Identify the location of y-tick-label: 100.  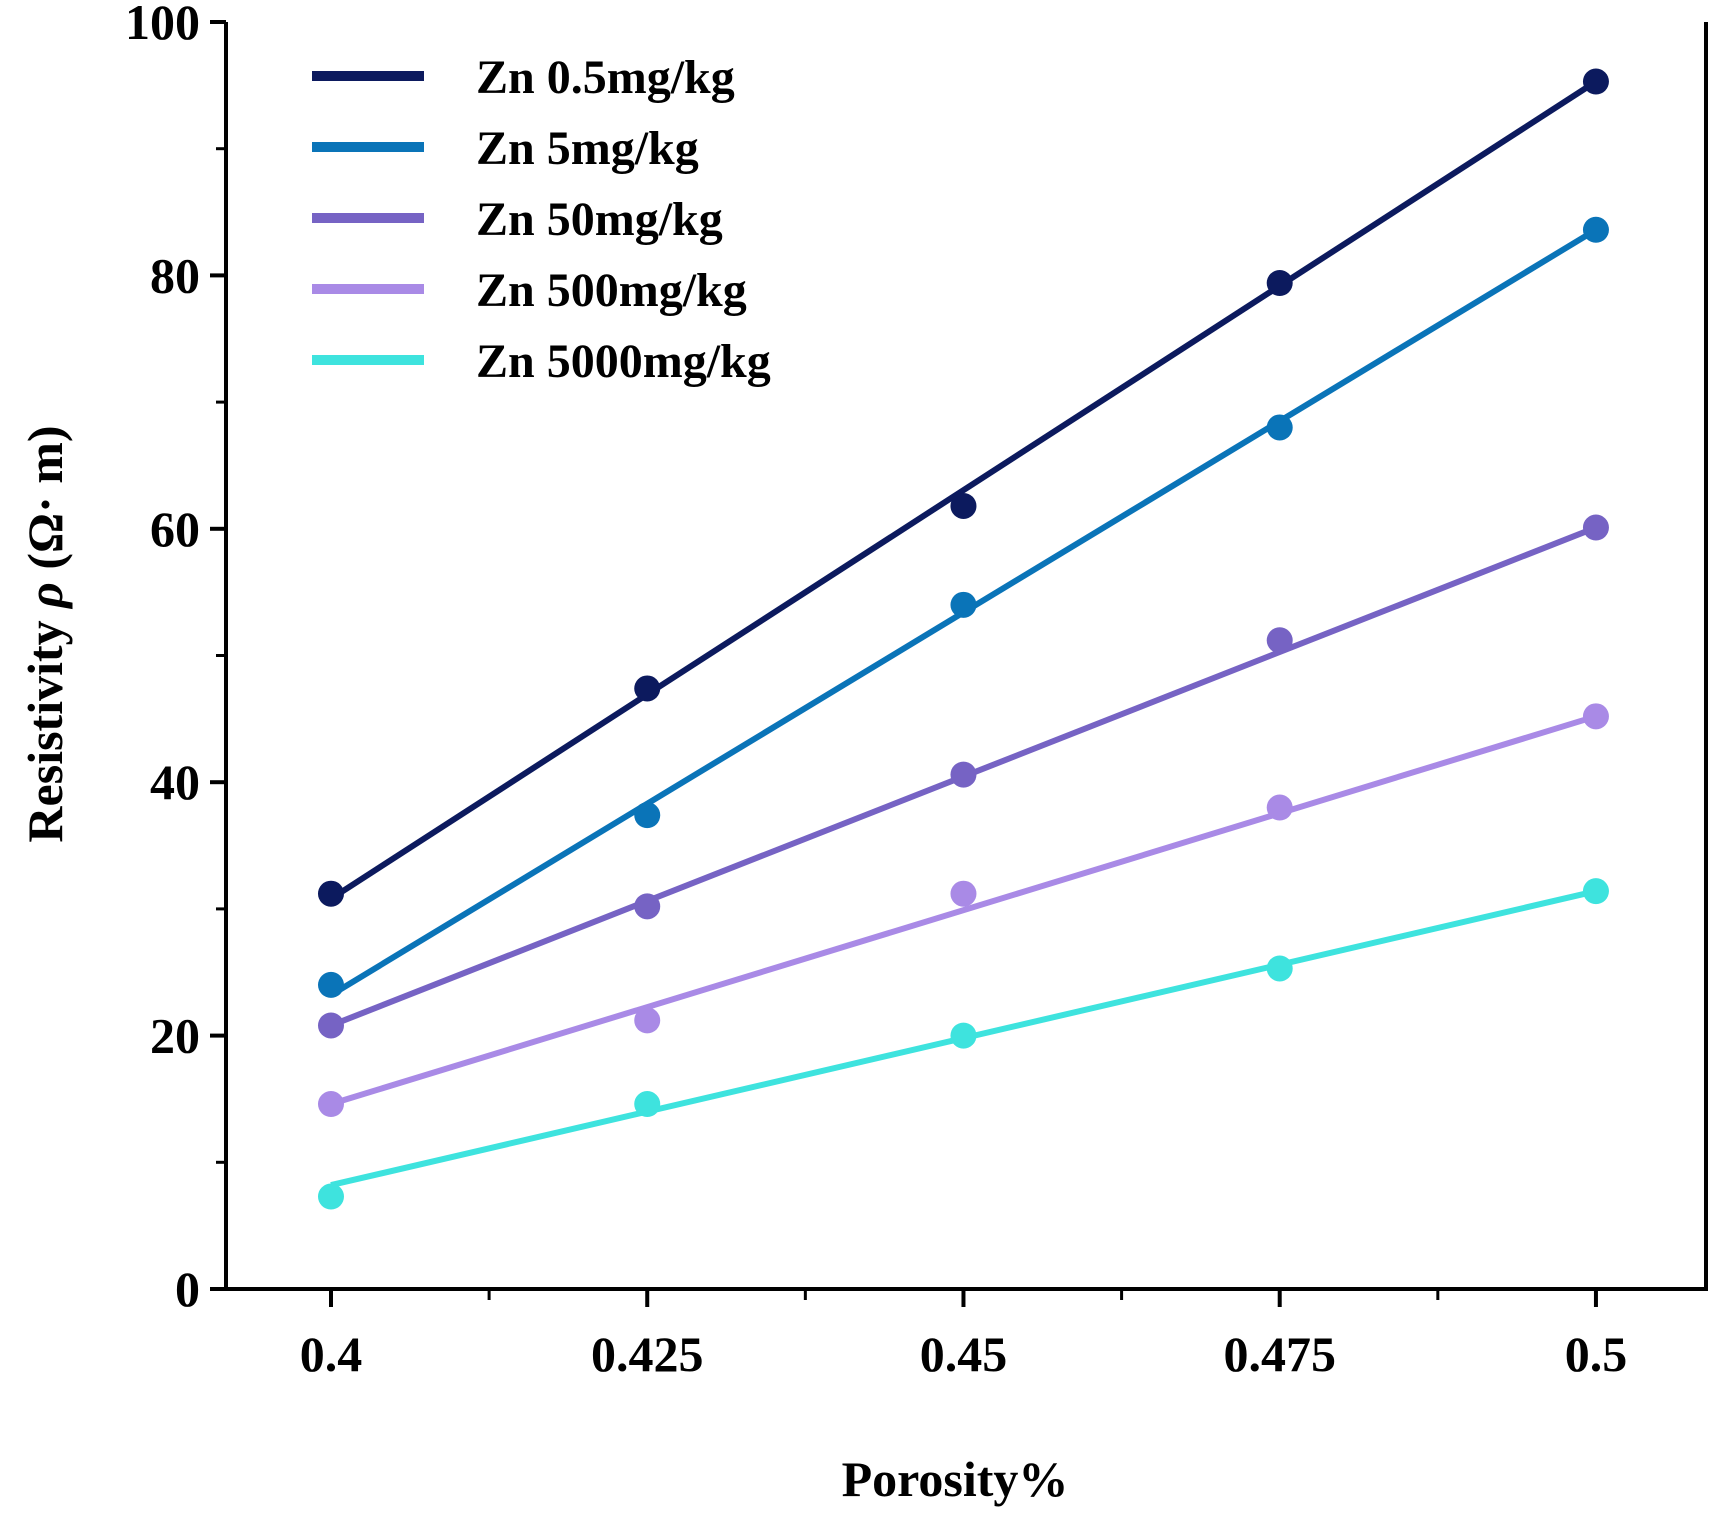
(162, 25).